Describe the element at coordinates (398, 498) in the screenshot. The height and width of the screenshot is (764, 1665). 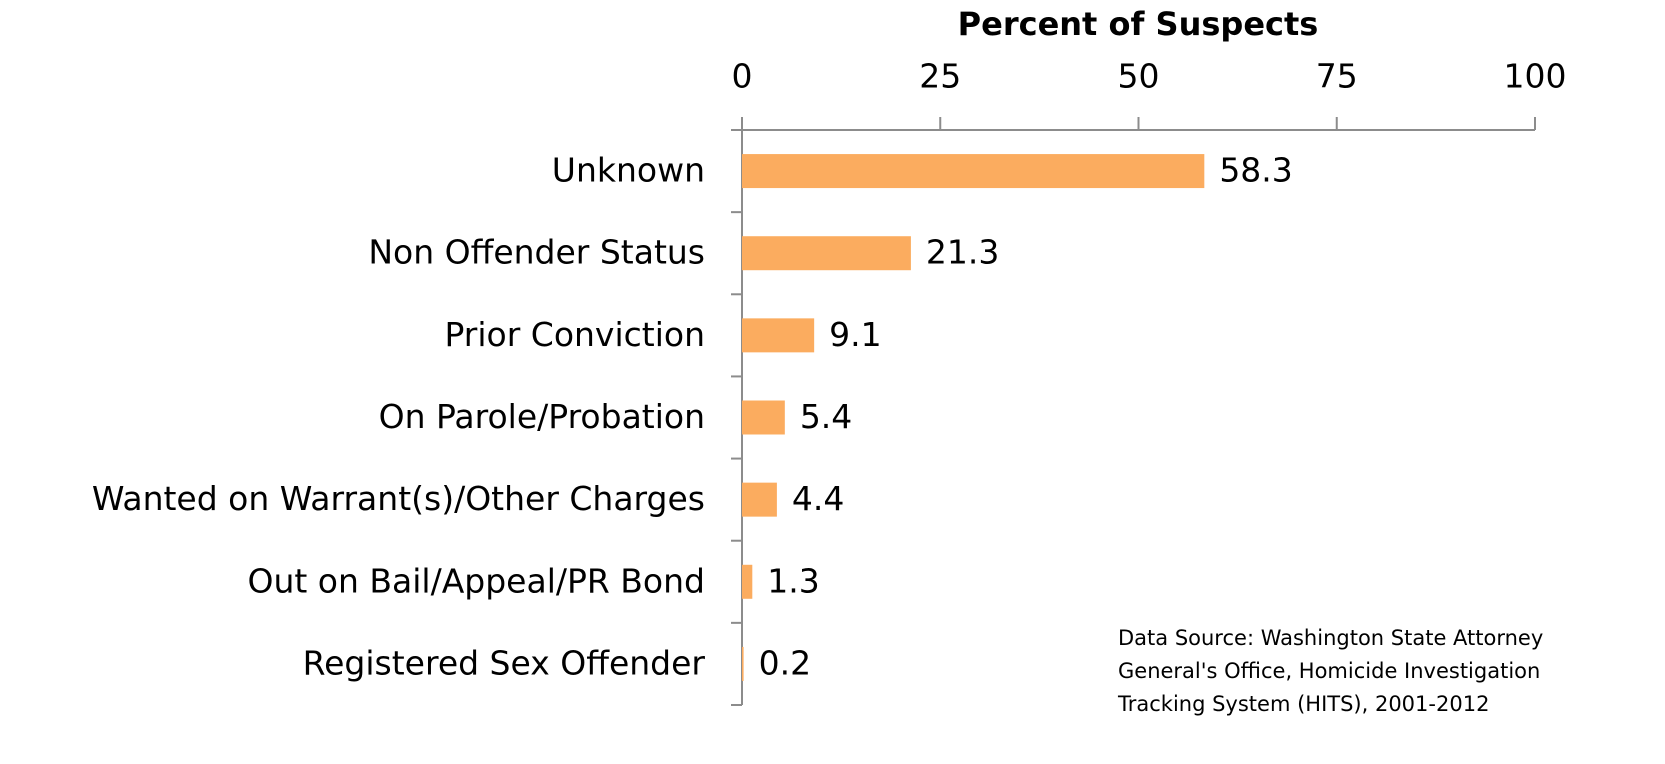
I see `category-label: Wanted on Warrant(s)/Other Charges` at that location.